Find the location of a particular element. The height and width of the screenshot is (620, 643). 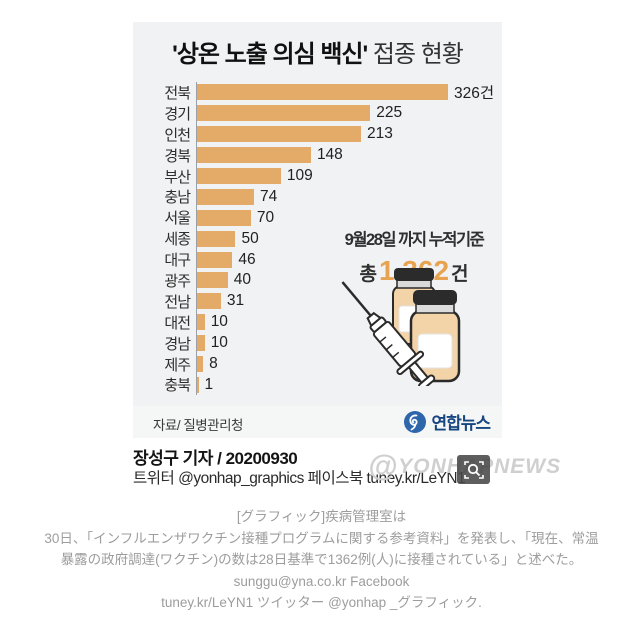

chart-title-strong: '상온 노출 의심 백신' is located at coordinates (270, 54).